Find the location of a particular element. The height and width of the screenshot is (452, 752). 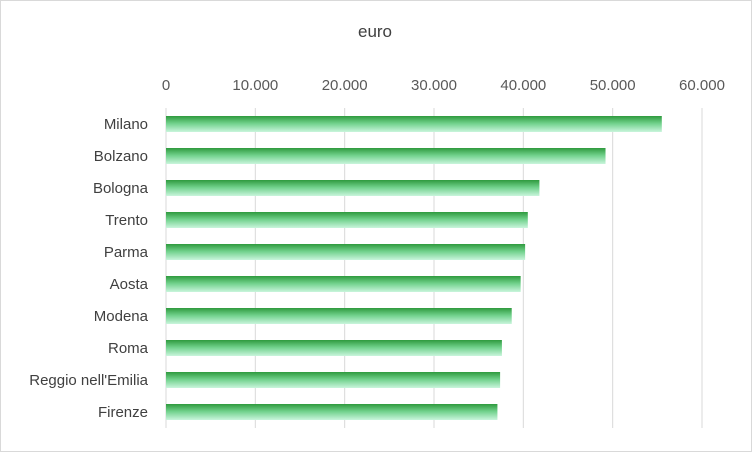

chart-title: euro is located at coordinates (375, 31).